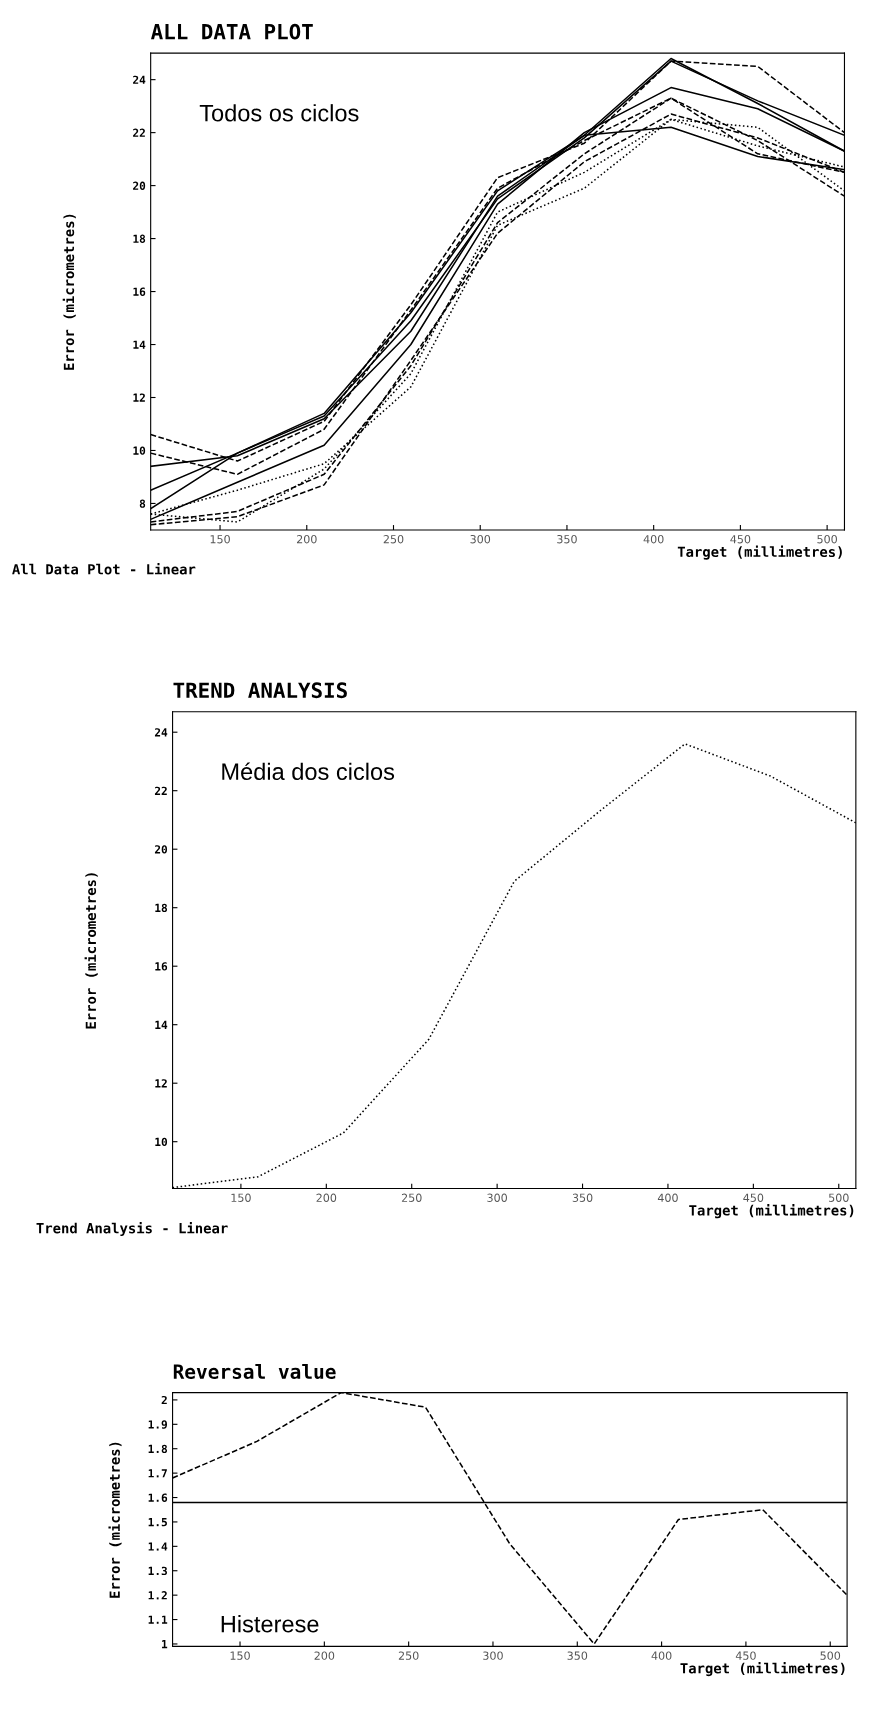 This screenshot has width=876, height=1715. What do you see at coordinates (232, 31) in the screenshot?
I see `chart-title: ALL DATA PLOT` at bounding box center [232, 31].